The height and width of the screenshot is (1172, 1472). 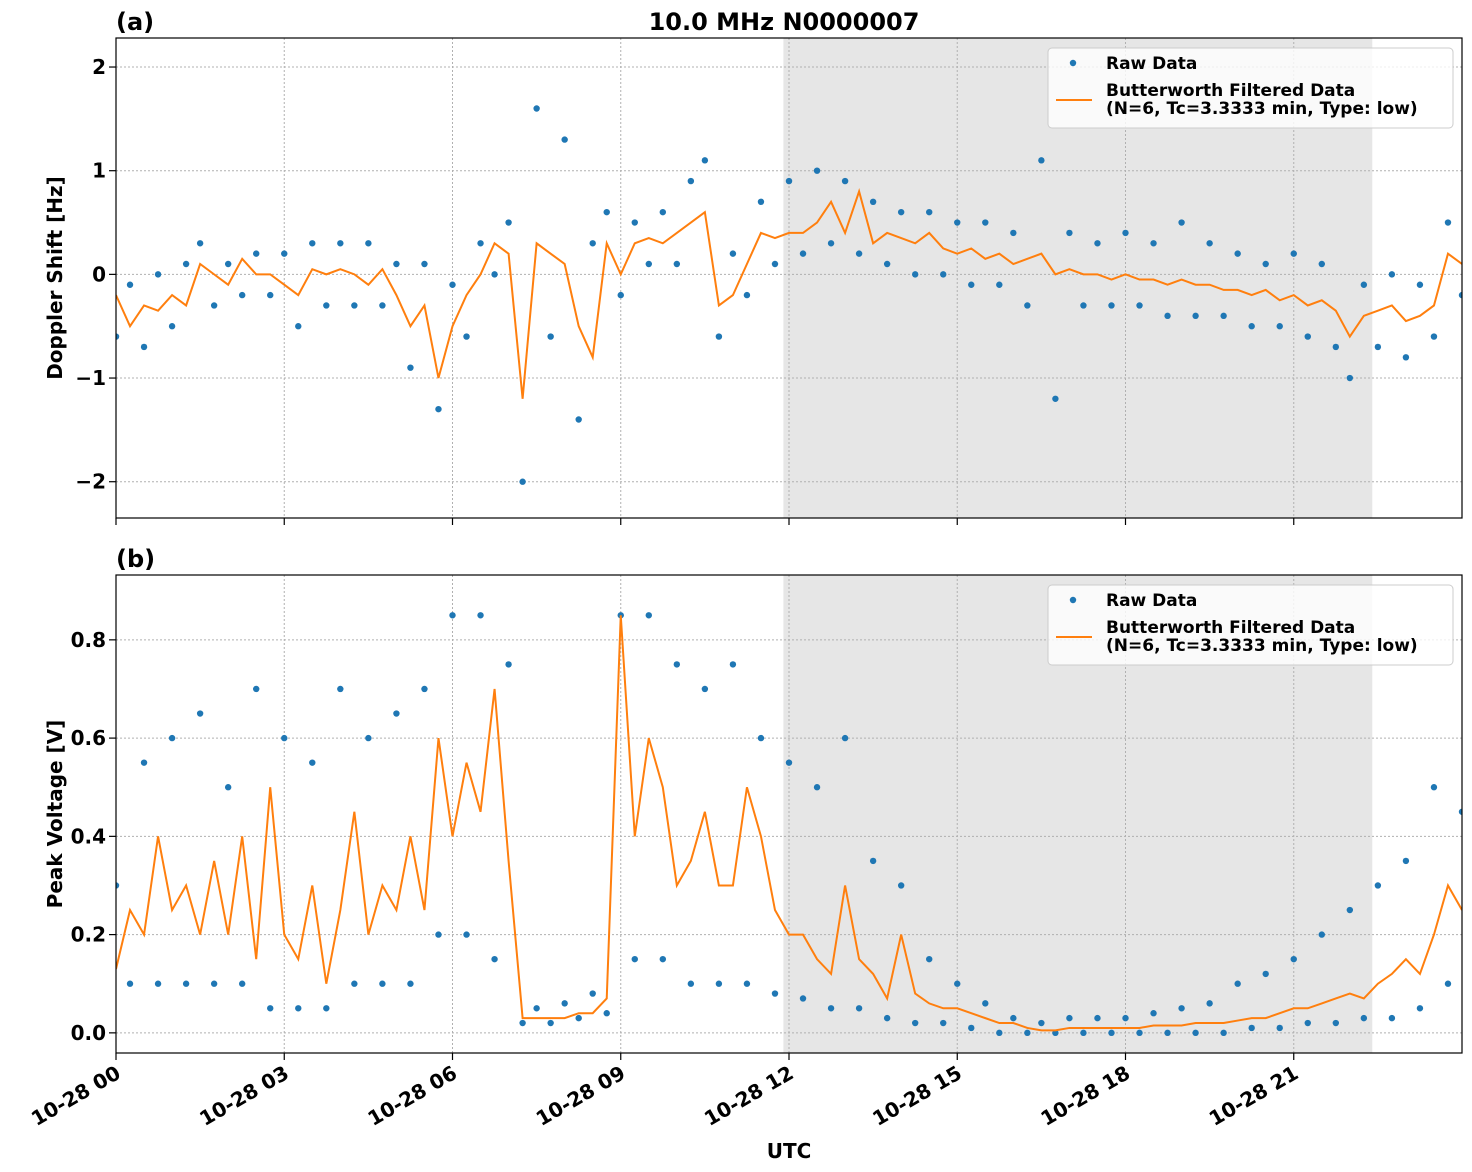 I want to click on x-axis-label: UTC, so click(x=789, y=1151).